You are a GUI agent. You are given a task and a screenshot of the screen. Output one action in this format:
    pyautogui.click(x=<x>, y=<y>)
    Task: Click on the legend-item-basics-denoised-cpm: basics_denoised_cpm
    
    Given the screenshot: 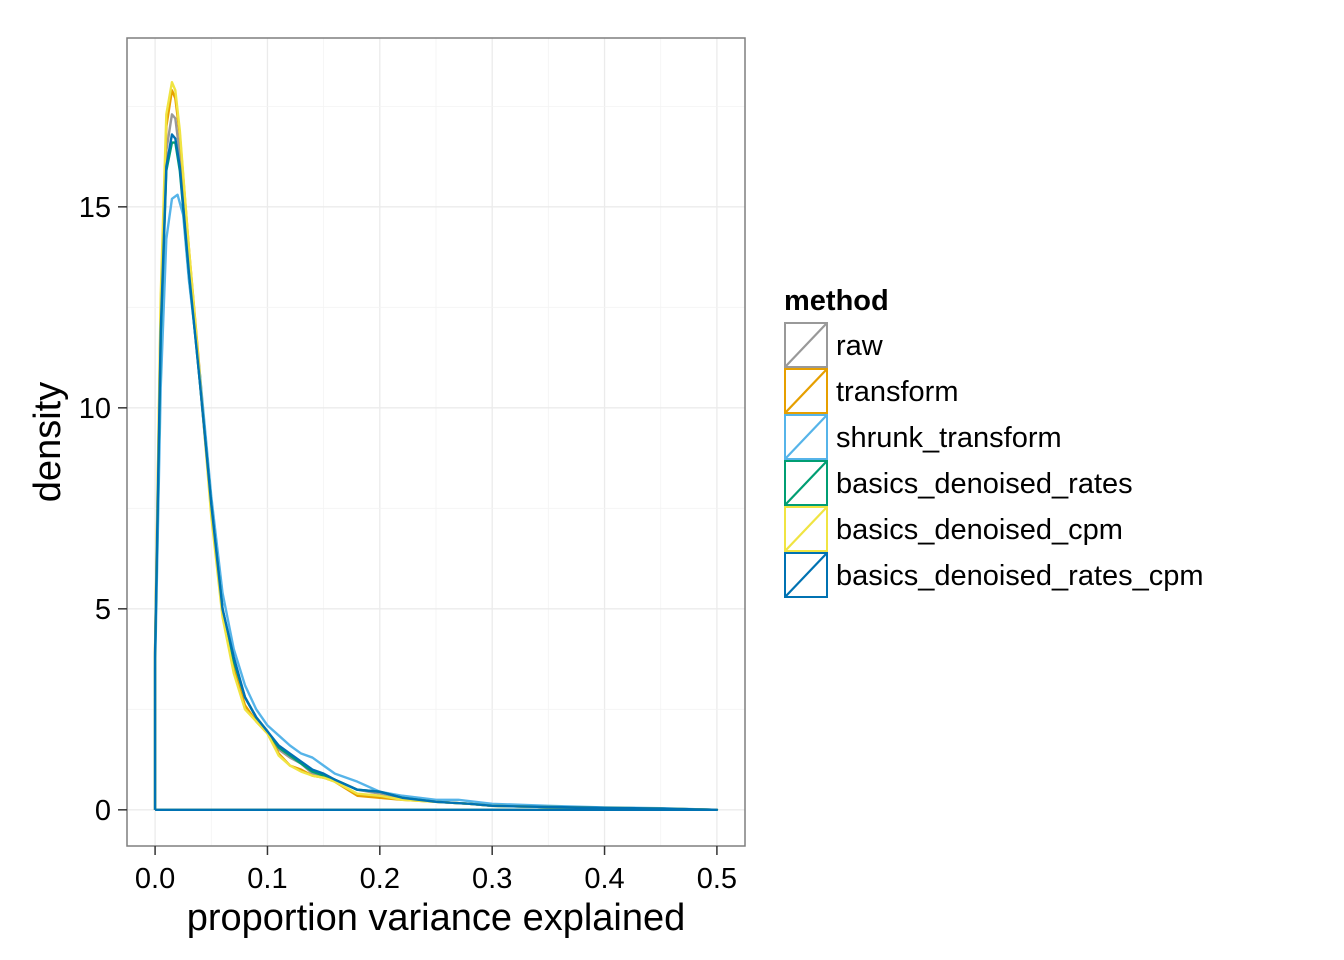 What is the action you would take?
    pyautogui.click(x=953, y=529)
    